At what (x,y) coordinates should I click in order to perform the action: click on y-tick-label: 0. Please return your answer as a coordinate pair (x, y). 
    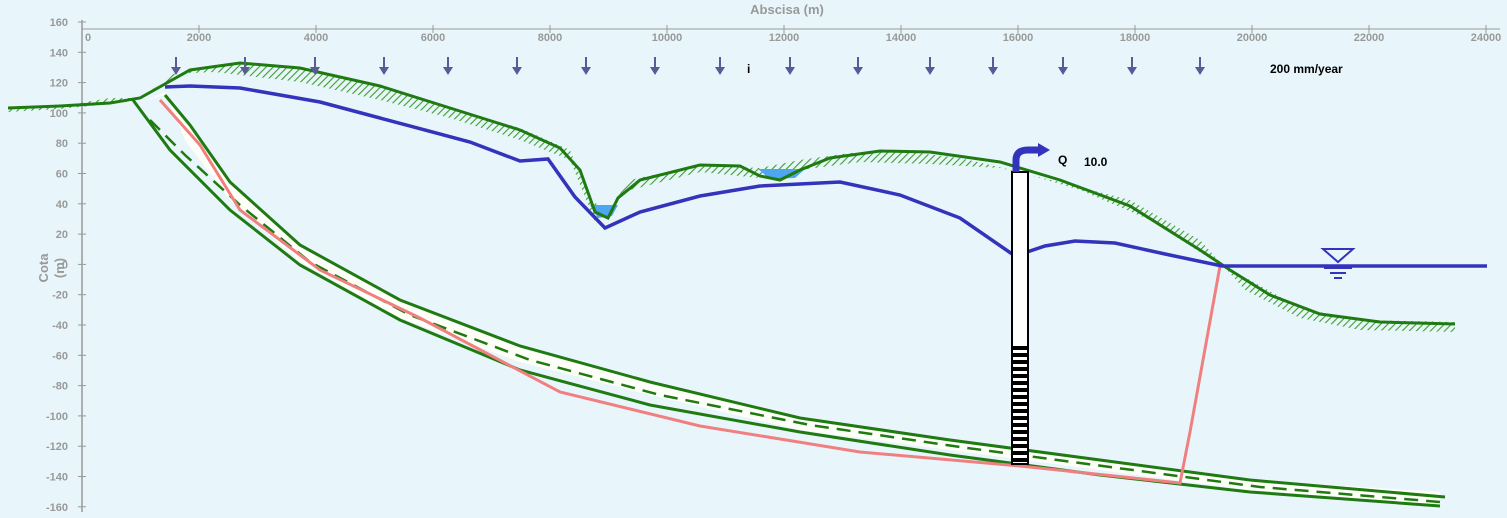
    Looking at the image, I should click on (65, 265).